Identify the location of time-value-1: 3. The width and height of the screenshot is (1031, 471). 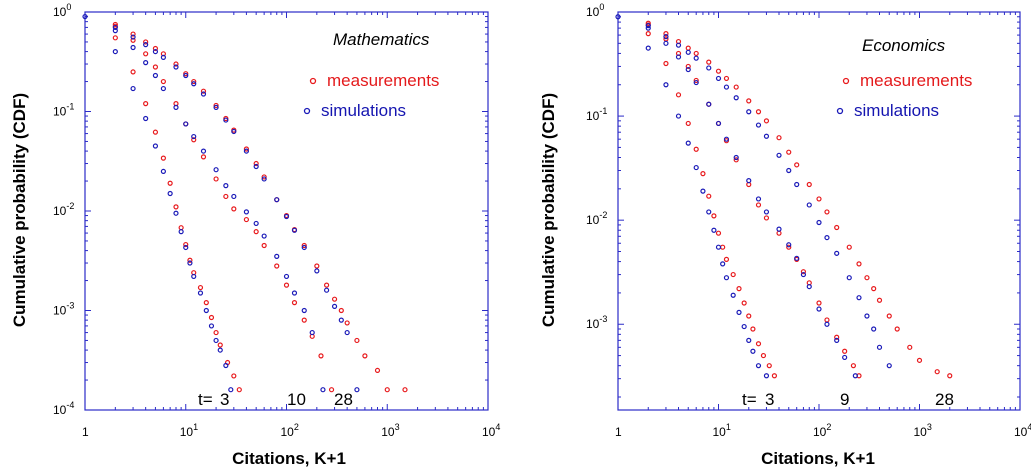
(224, 399).